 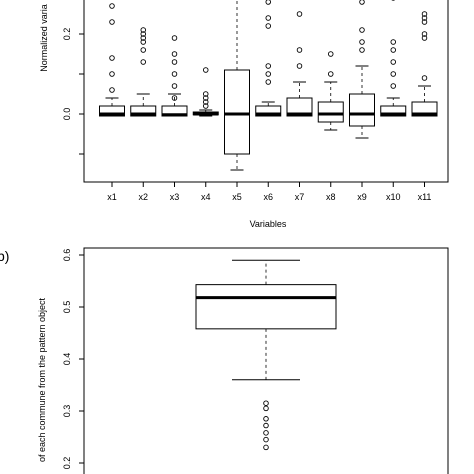 What do you see at coordinates (331, 197) in the screenshot?
I see `panel-a-x-tick-label-x8: x8` at bounding box center [331, 197].